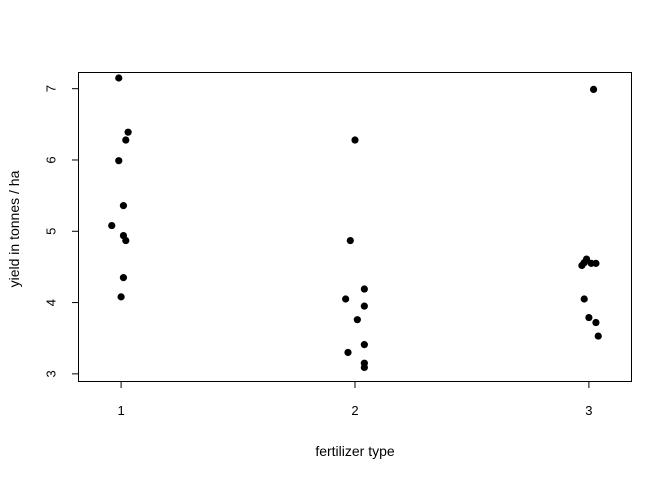 Image resolution: width=672 pixels, height=480 pixels. Describe the element at coordinates (354, 410) in the screenshot. I see `x-tick-label: 2` at that location.